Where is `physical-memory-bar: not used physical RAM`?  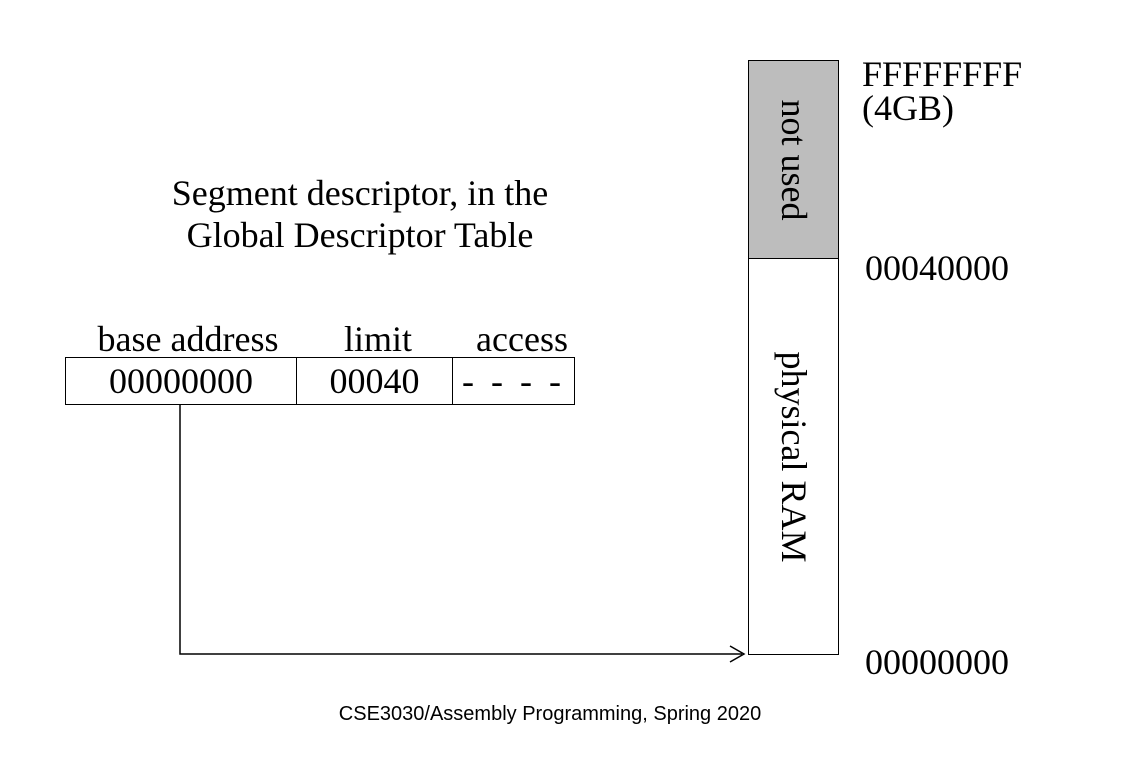 physical-memory-bar: not used physical RAM is located at coordinates (793, 357).